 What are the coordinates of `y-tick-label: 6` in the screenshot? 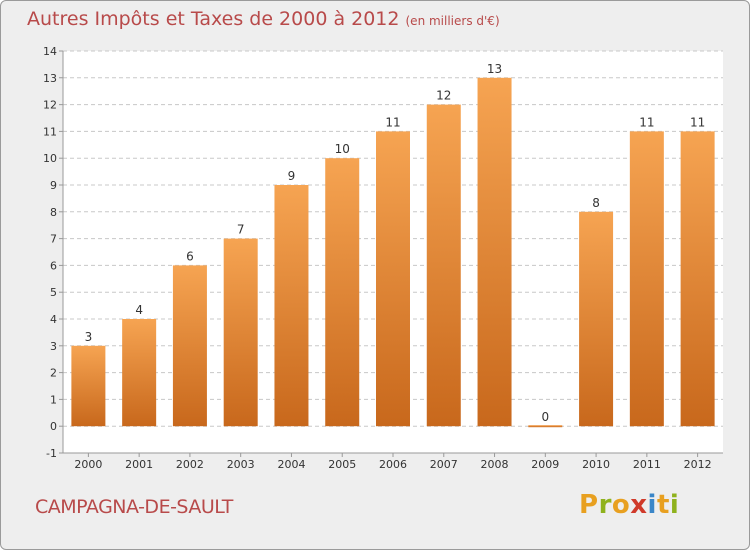 It's located at (53, 265).